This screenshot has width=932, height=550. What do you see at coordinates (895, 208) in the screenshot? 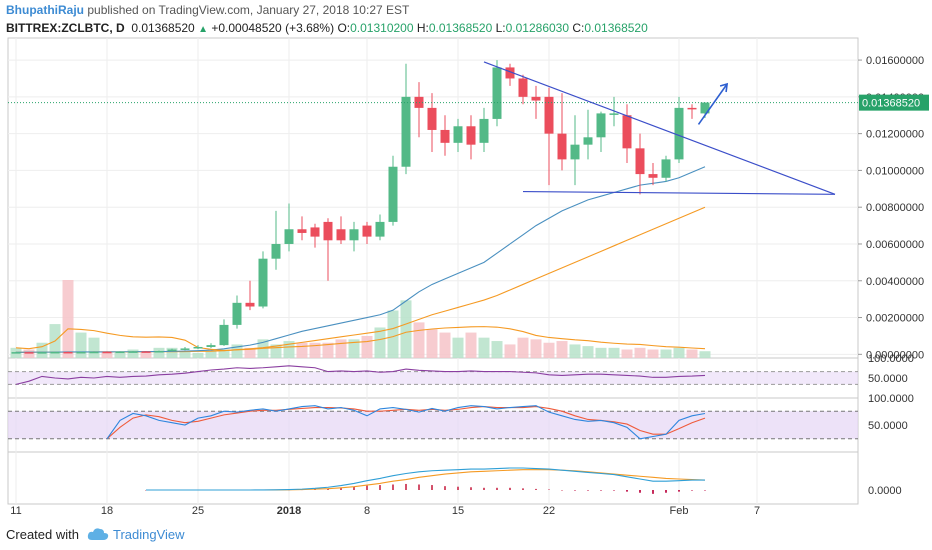
I see `price-tick-label: 0.00800000` at bounding box center [895, 208].